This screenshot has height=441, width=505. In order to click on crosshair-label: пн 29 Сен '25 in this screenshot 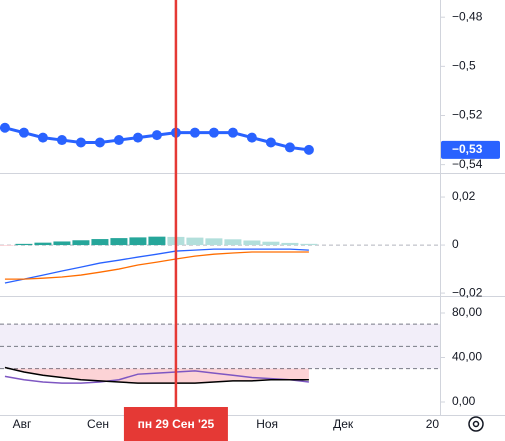, I will do `click(176, 424)`.